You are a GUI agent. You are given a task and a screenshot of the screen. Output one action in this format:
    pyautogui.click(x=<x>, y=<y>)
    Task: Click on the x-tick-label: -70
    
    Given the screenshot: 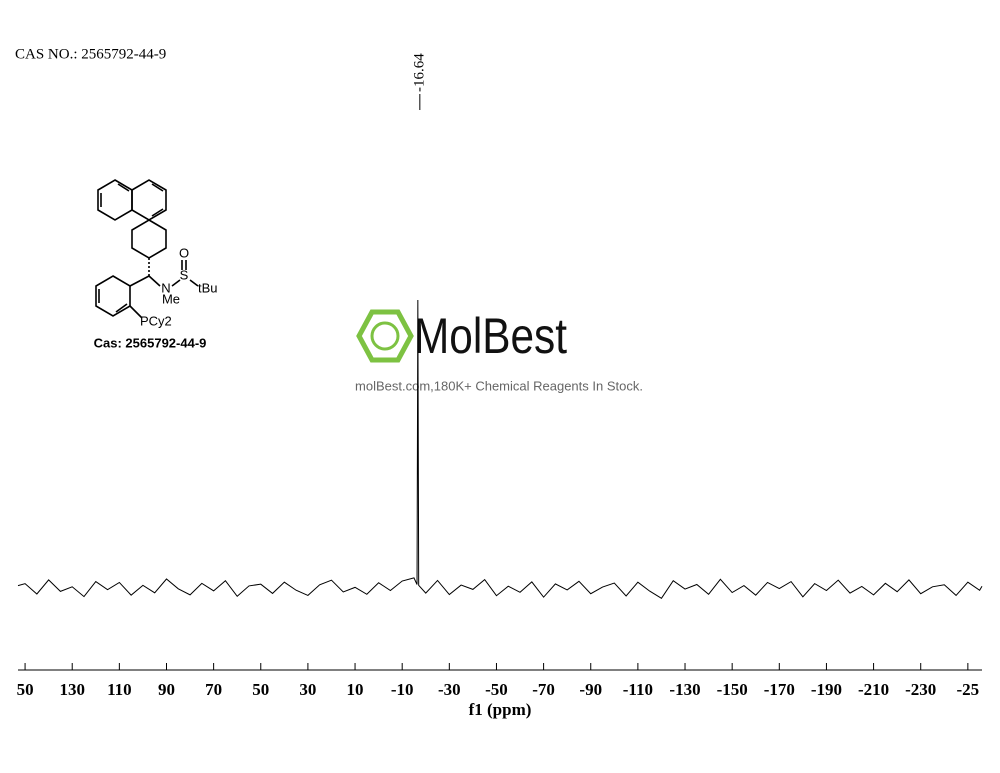 What is the action you would take?
    pyautogui.click(x=543, y=689)
    